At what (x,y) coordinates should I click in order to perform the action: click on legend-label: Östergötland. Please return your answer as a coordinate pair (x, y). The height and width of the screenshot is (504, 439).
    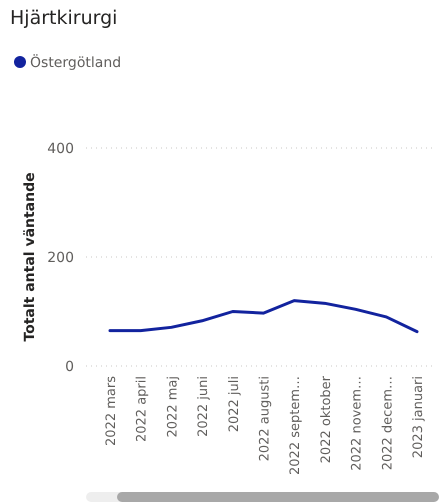
    Looking at the image, I should click on (76, 62).